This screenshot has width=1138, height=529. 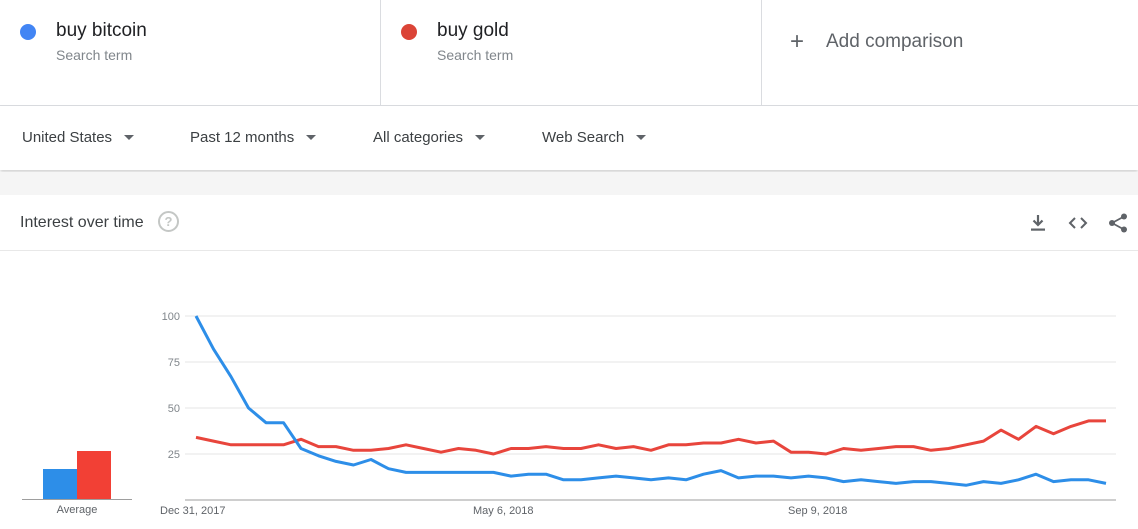 I want to click on help-icon: ?, so click(x=168, y=221).